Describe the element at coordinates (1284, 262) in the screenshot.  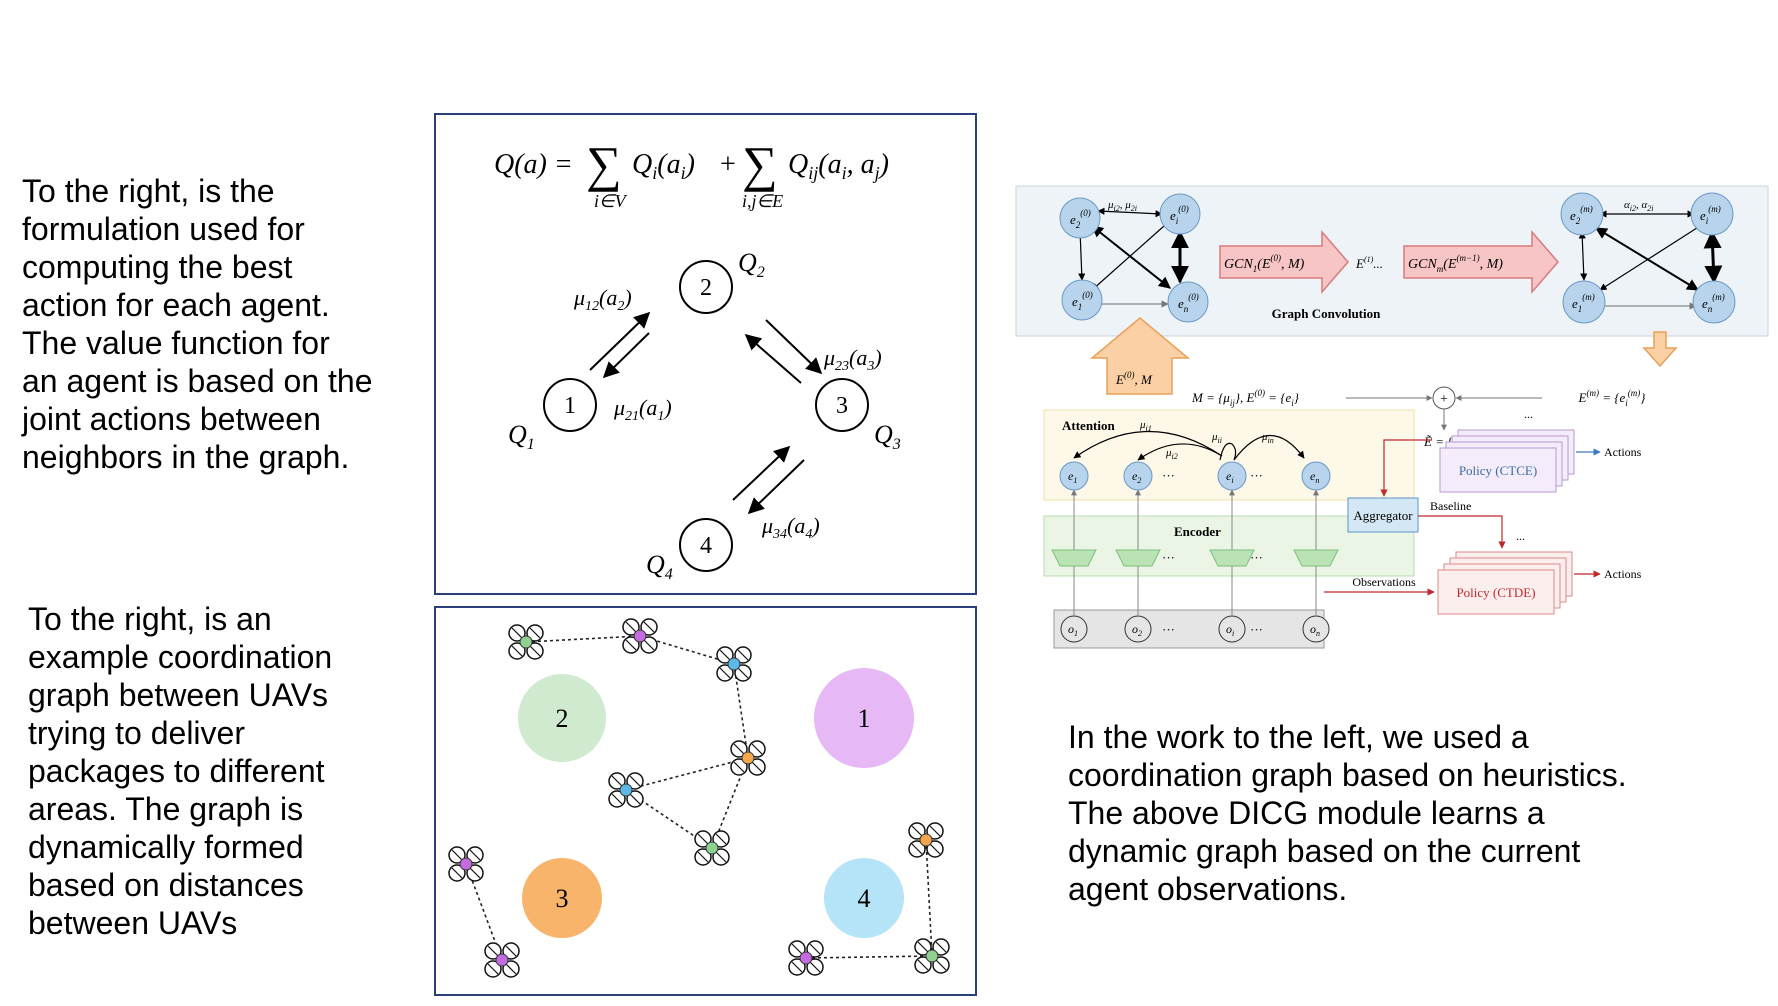
I see `gcn-layer-1: GCN1(E(0), M)` at that location.